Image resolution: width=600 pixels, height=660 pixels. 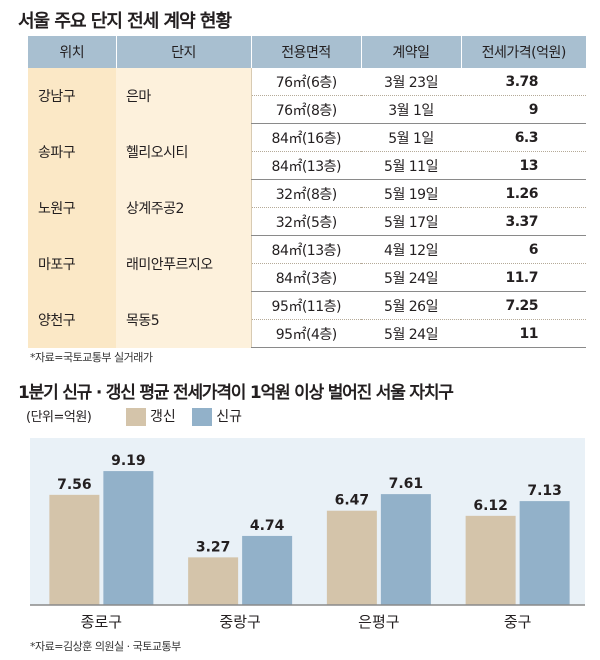 I want to click on price-cell: 3.78, so click(x=523, y=82).